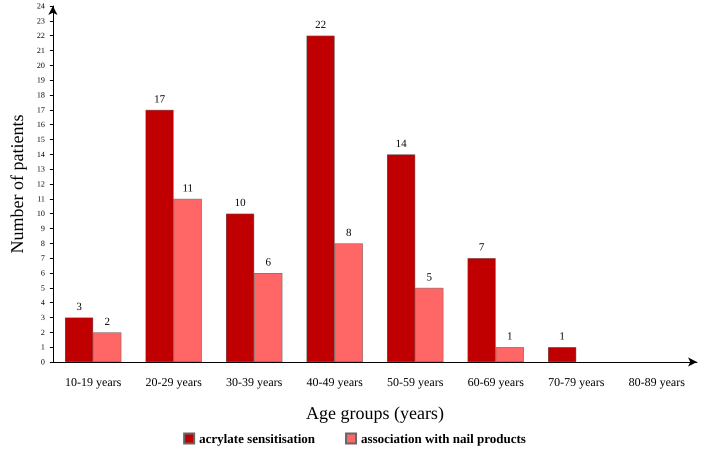  I want to click on y-tick-label: 18, so click(40, 95).